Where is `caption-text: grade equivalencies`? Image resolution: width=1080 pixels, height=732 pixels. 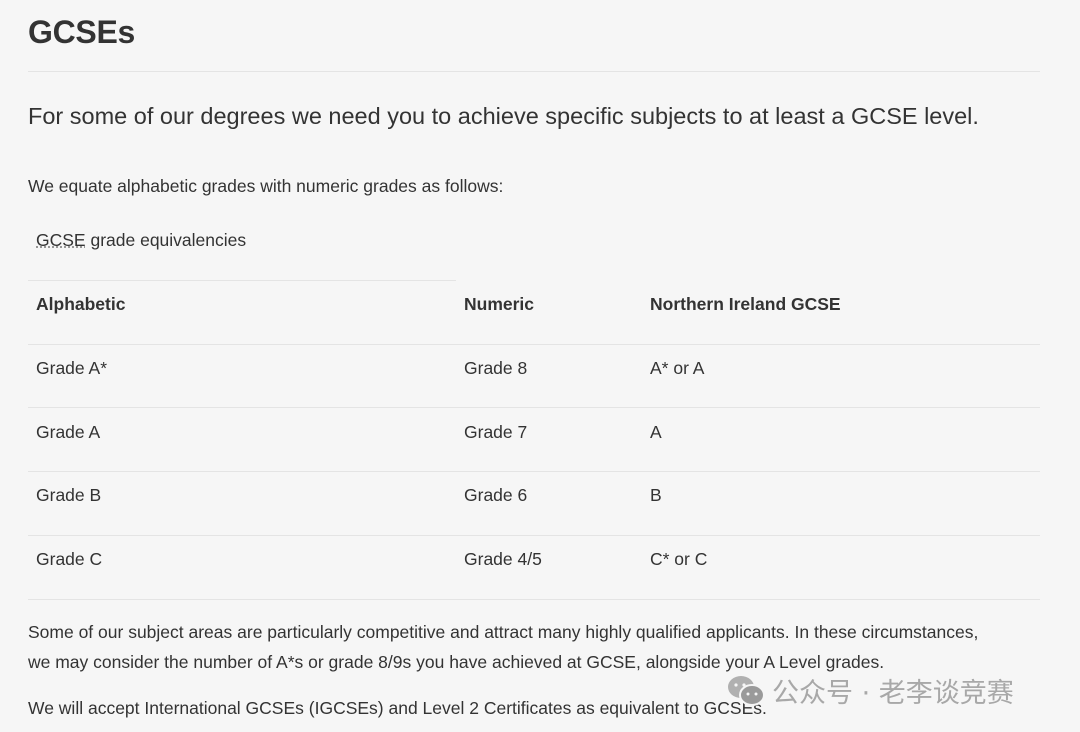
caption-text: grade equivalencies is located at coordinates (166, 240).